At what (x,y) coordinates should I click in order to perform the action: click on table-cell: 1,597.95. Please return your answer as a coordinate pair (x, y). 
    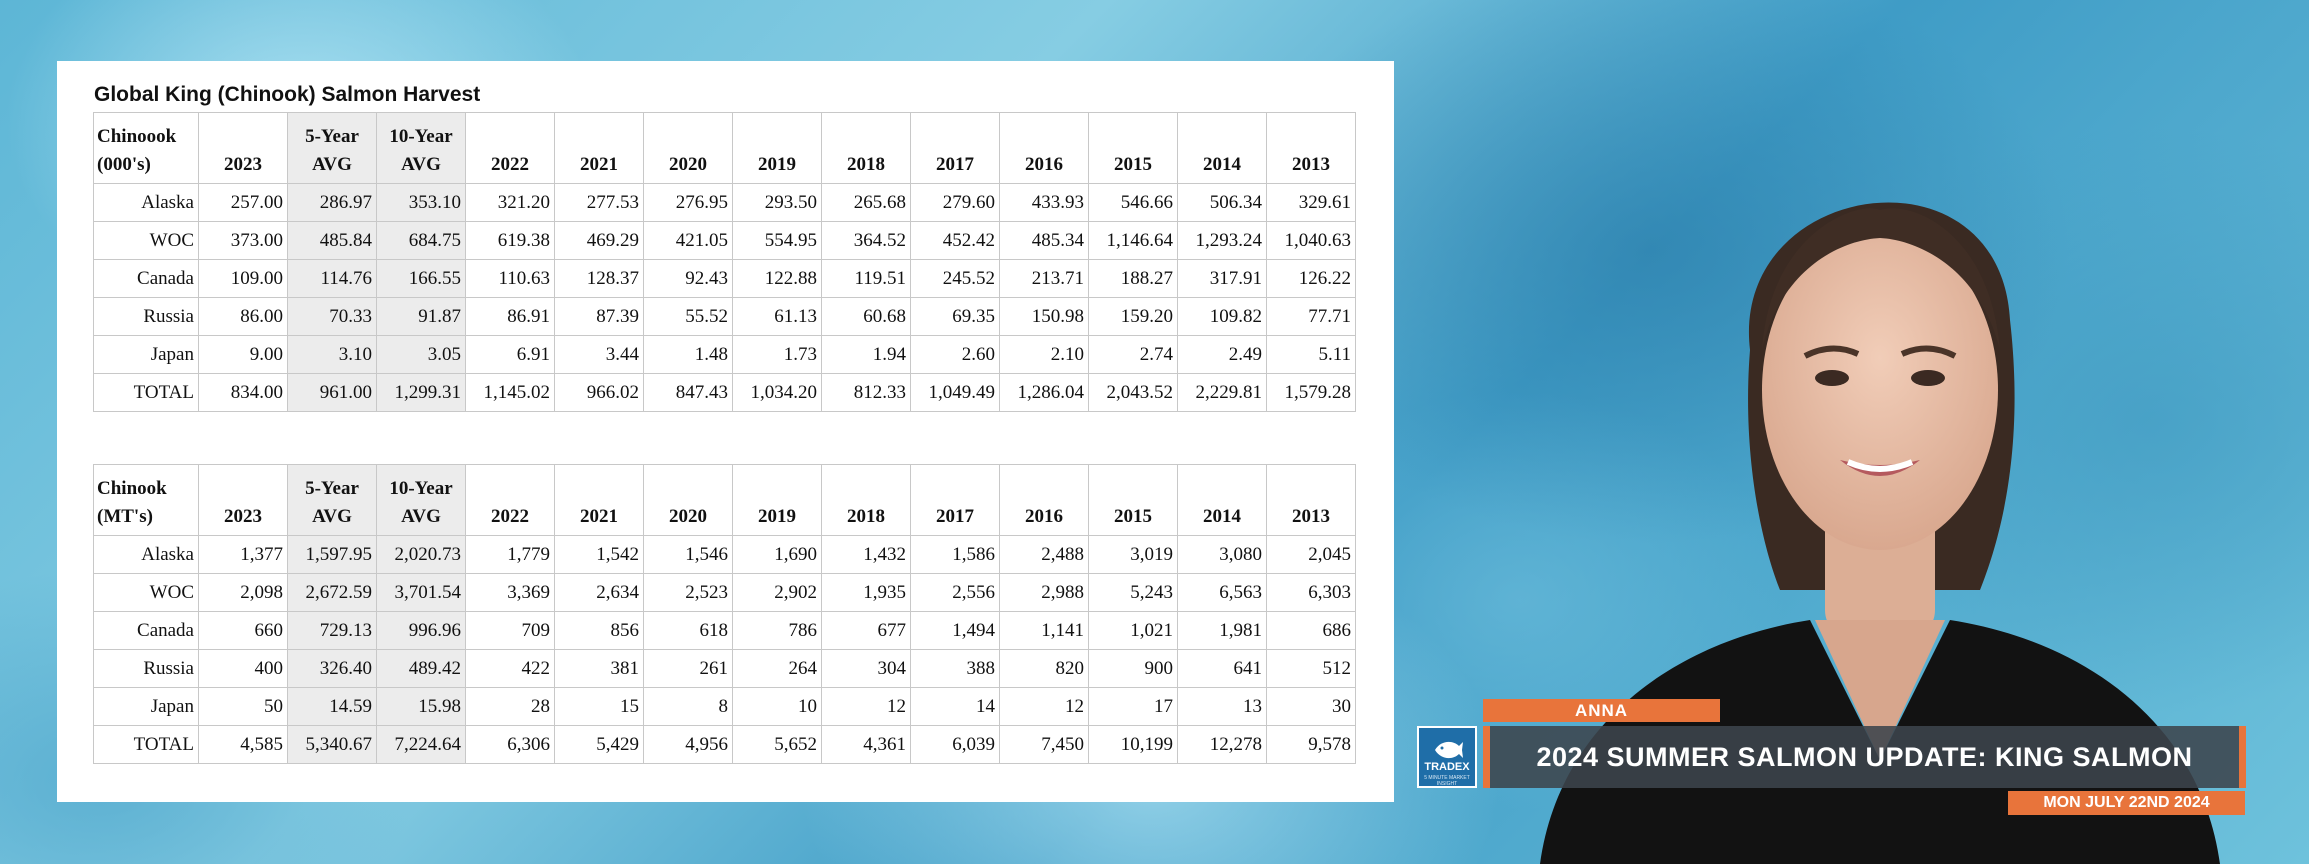
    Looking at the image, I should click on (332, 554).